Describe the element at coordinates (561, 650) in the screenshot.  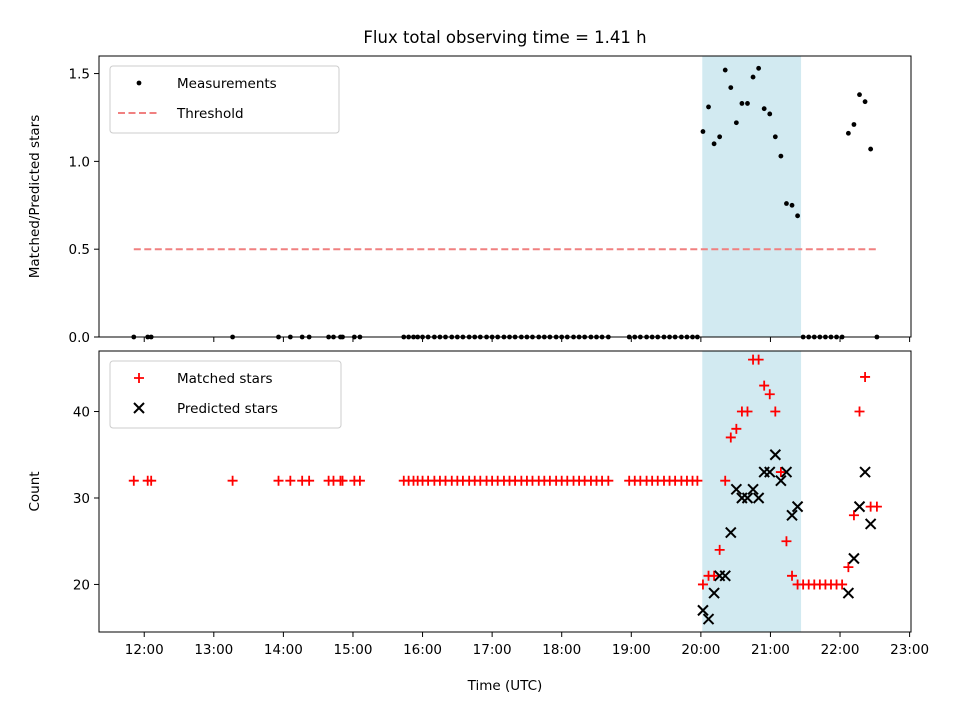
I see `x-tick-label: 18:00` at that location.